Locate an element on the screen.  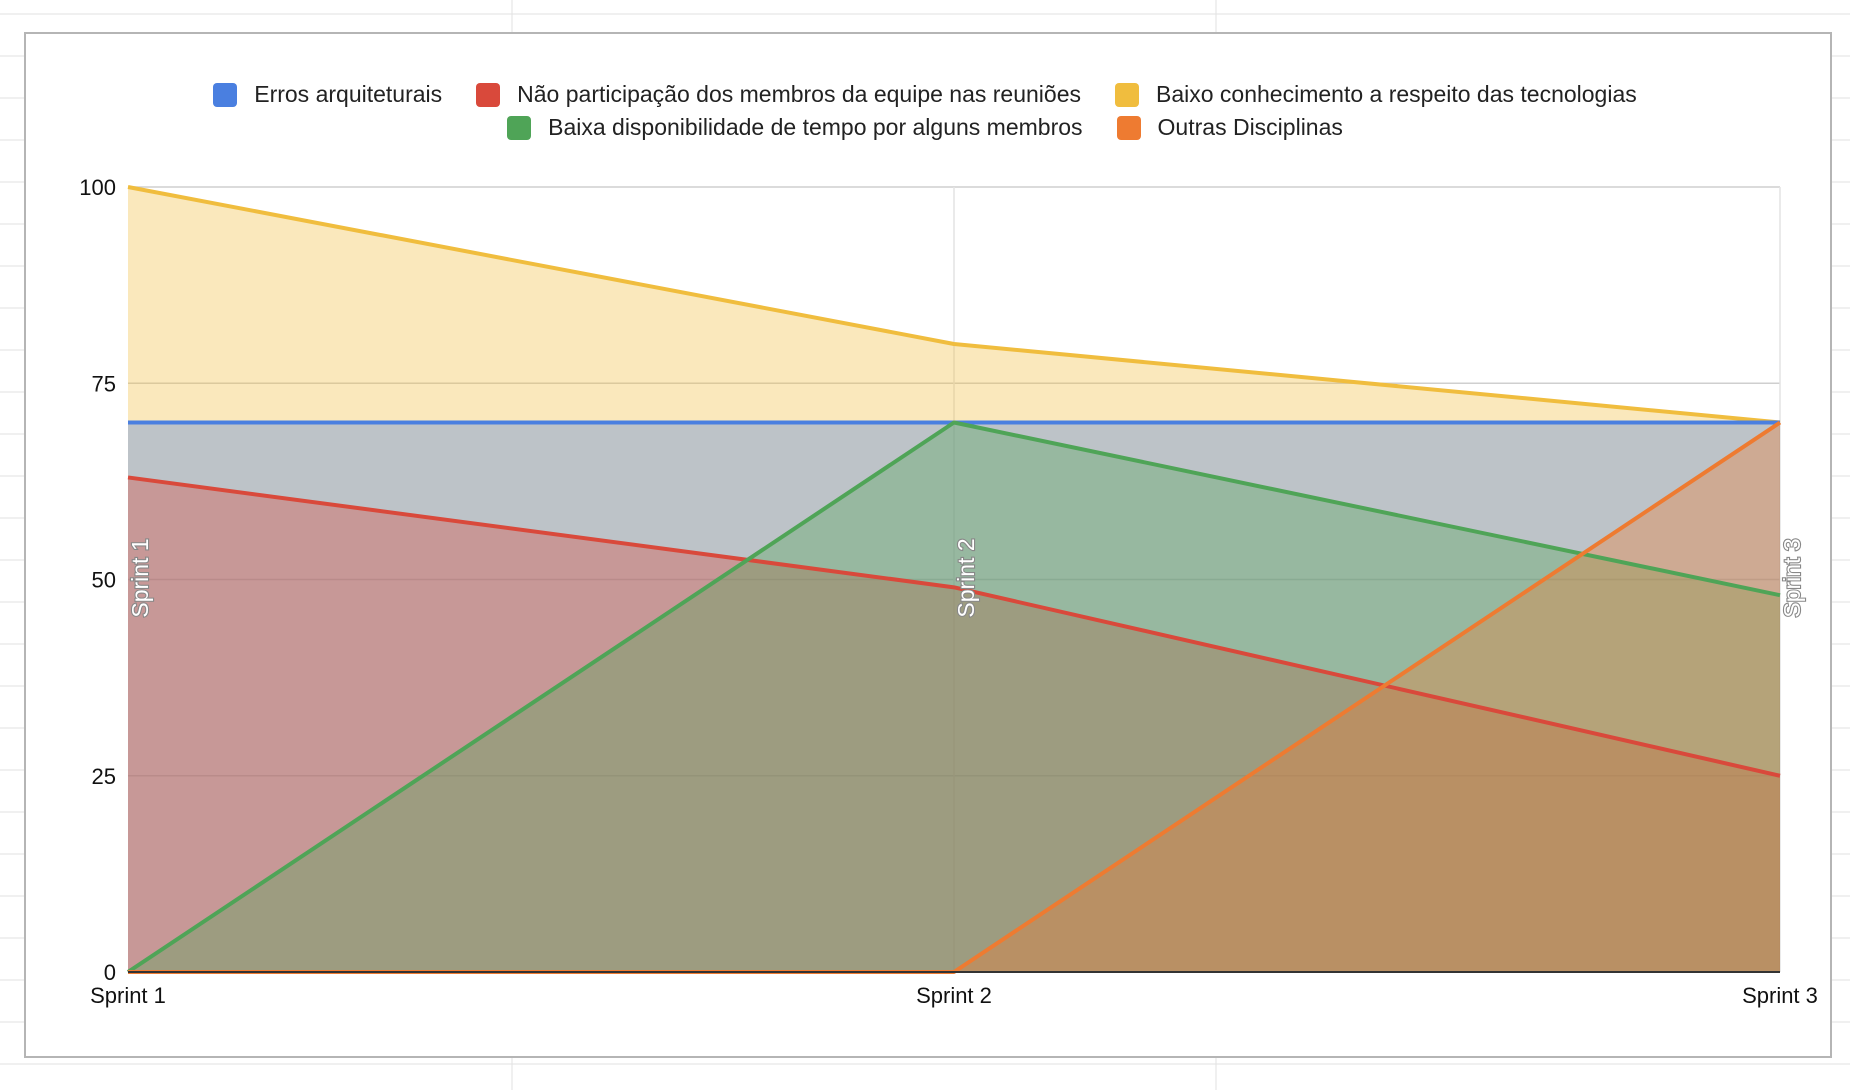
legend-label: Erros arquiteturais is located at coordinates (348, 94).